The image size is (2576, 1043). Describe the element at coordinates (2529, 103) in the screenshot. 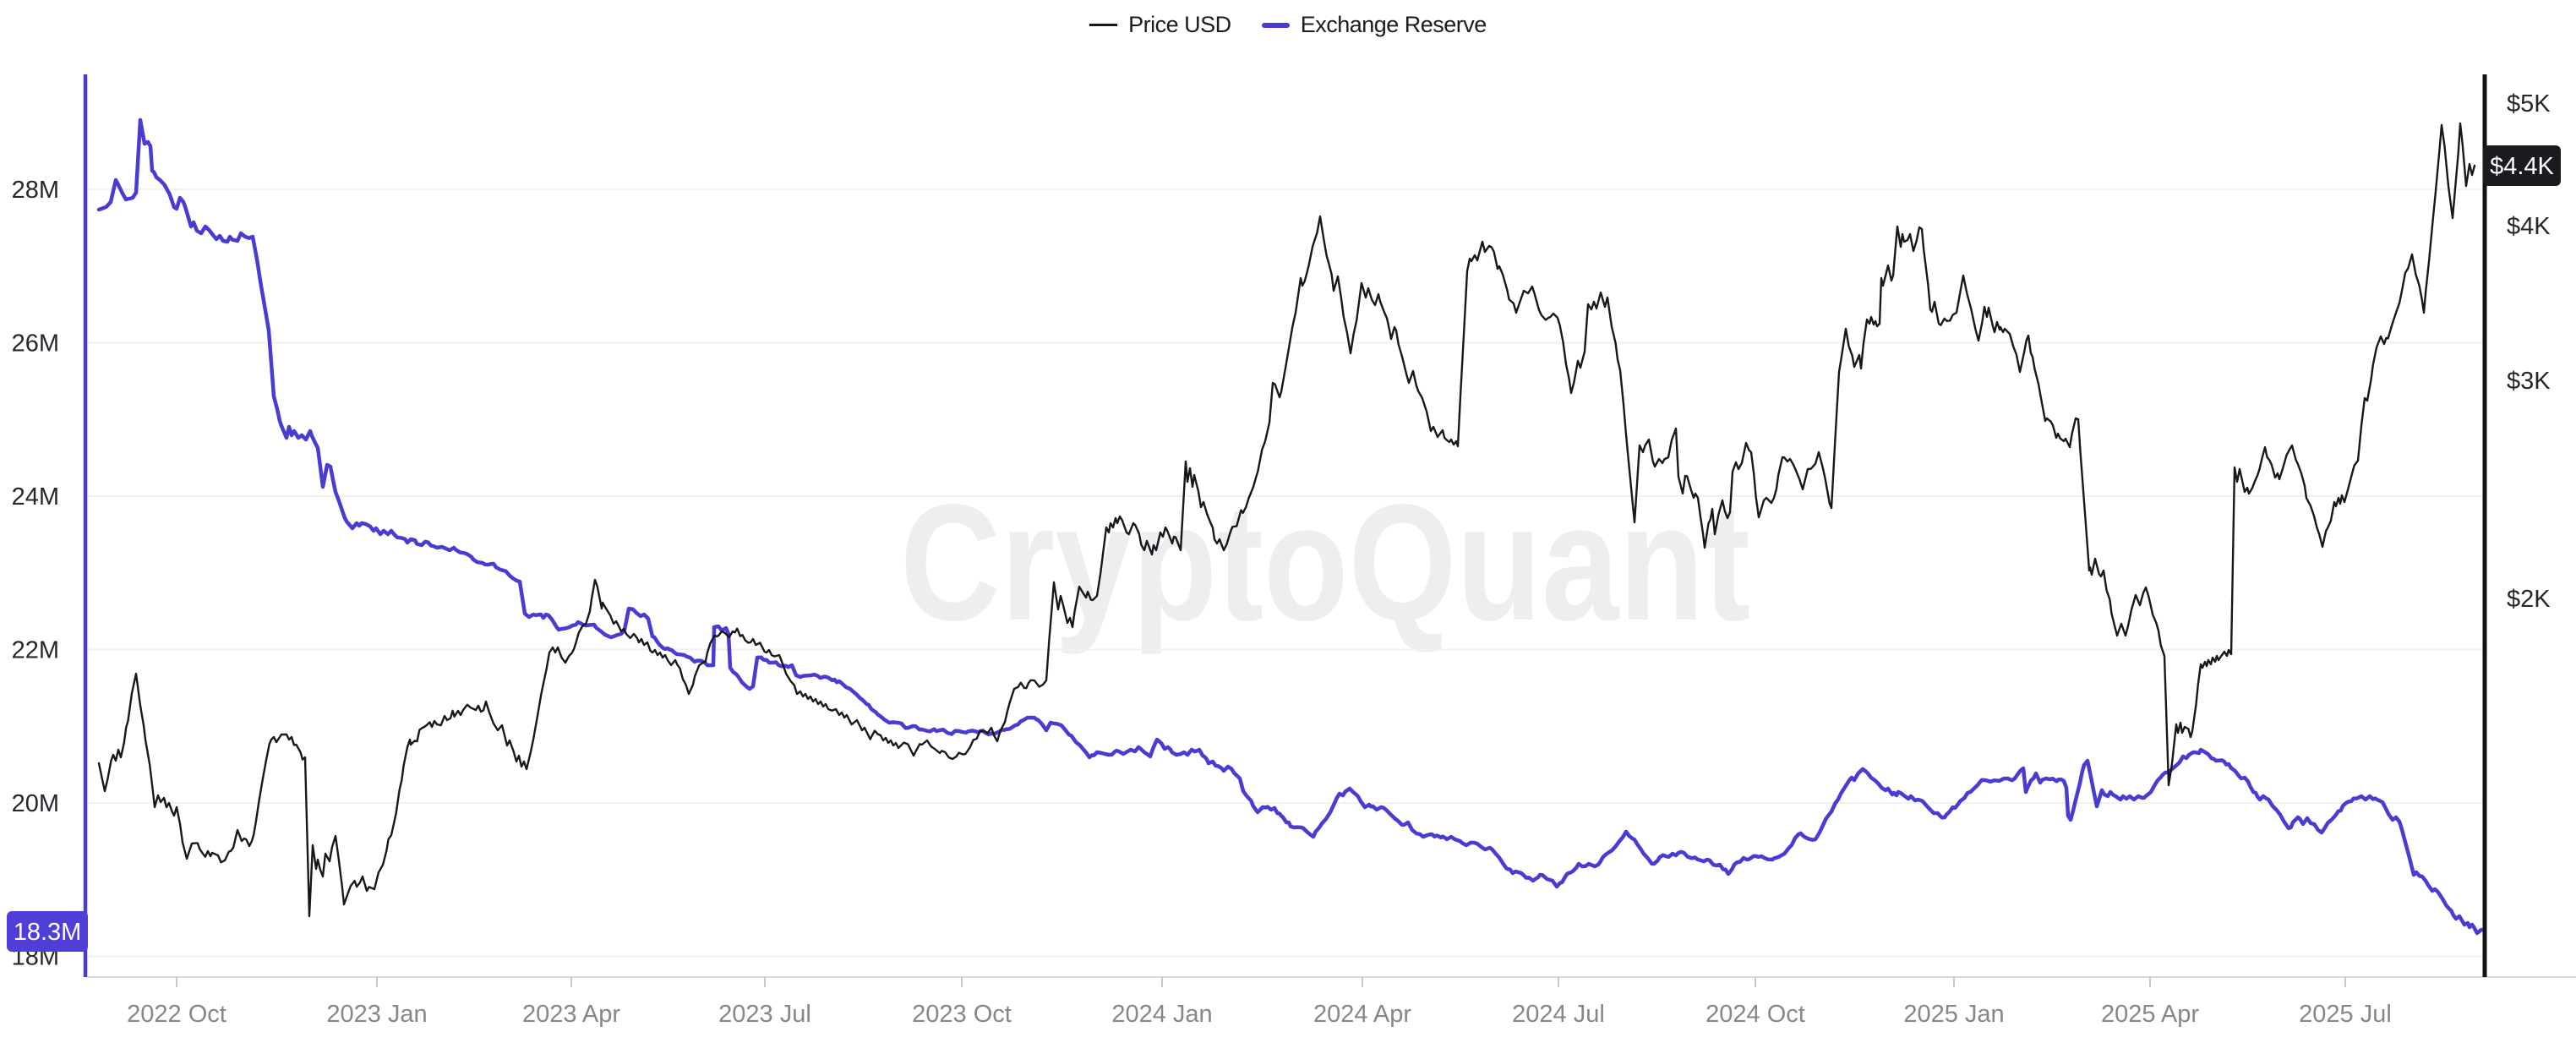

I see `svg-text: $5K` at that location.